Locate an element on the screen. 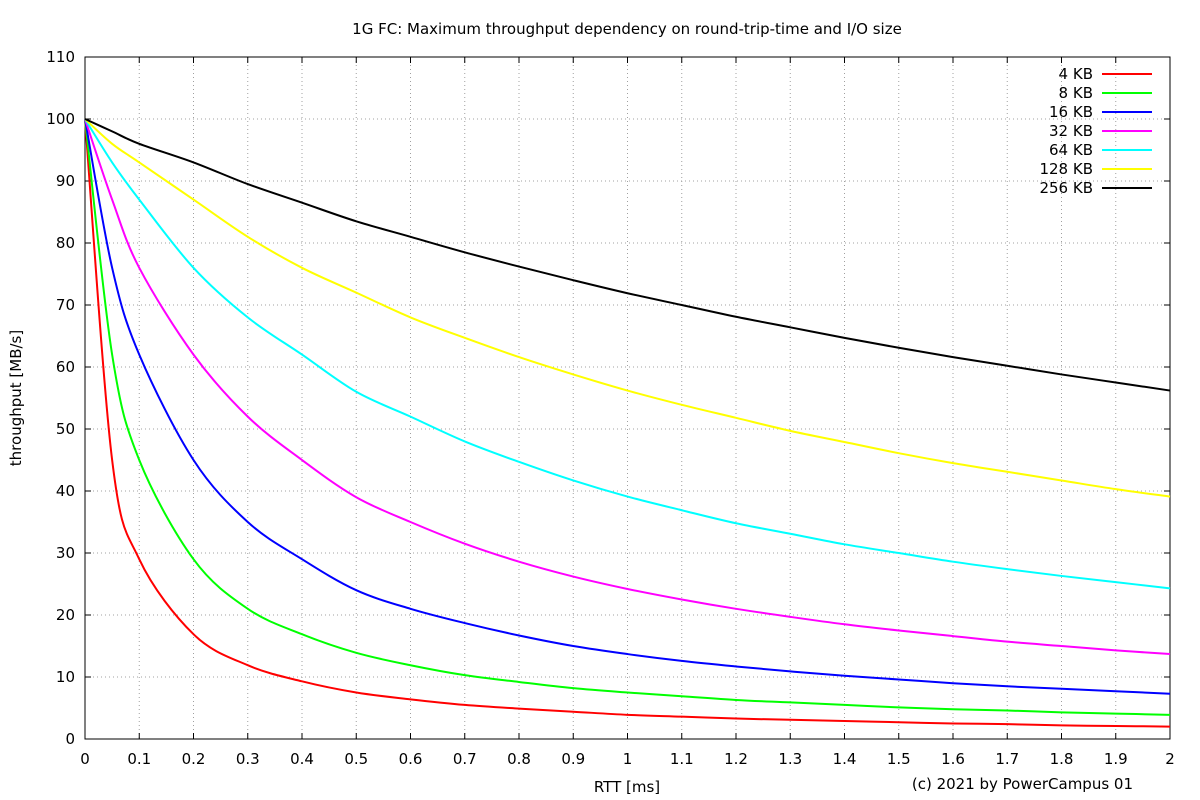  legend-label: 4 KB is located at coordinates (1076, 74).